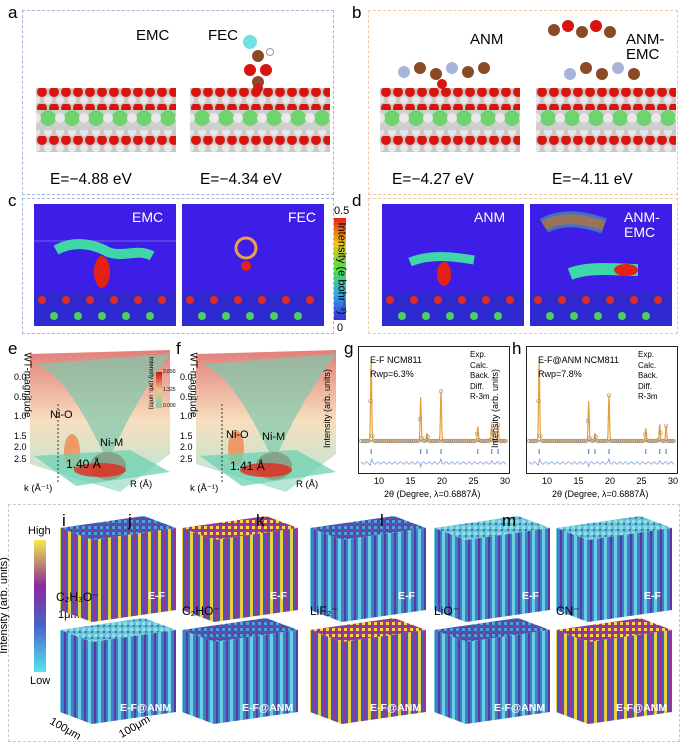  What do you see at coordinates (118, 569) in the screenshot?
I see `tof-cube-i-ef` at bounding box center [118, 569].